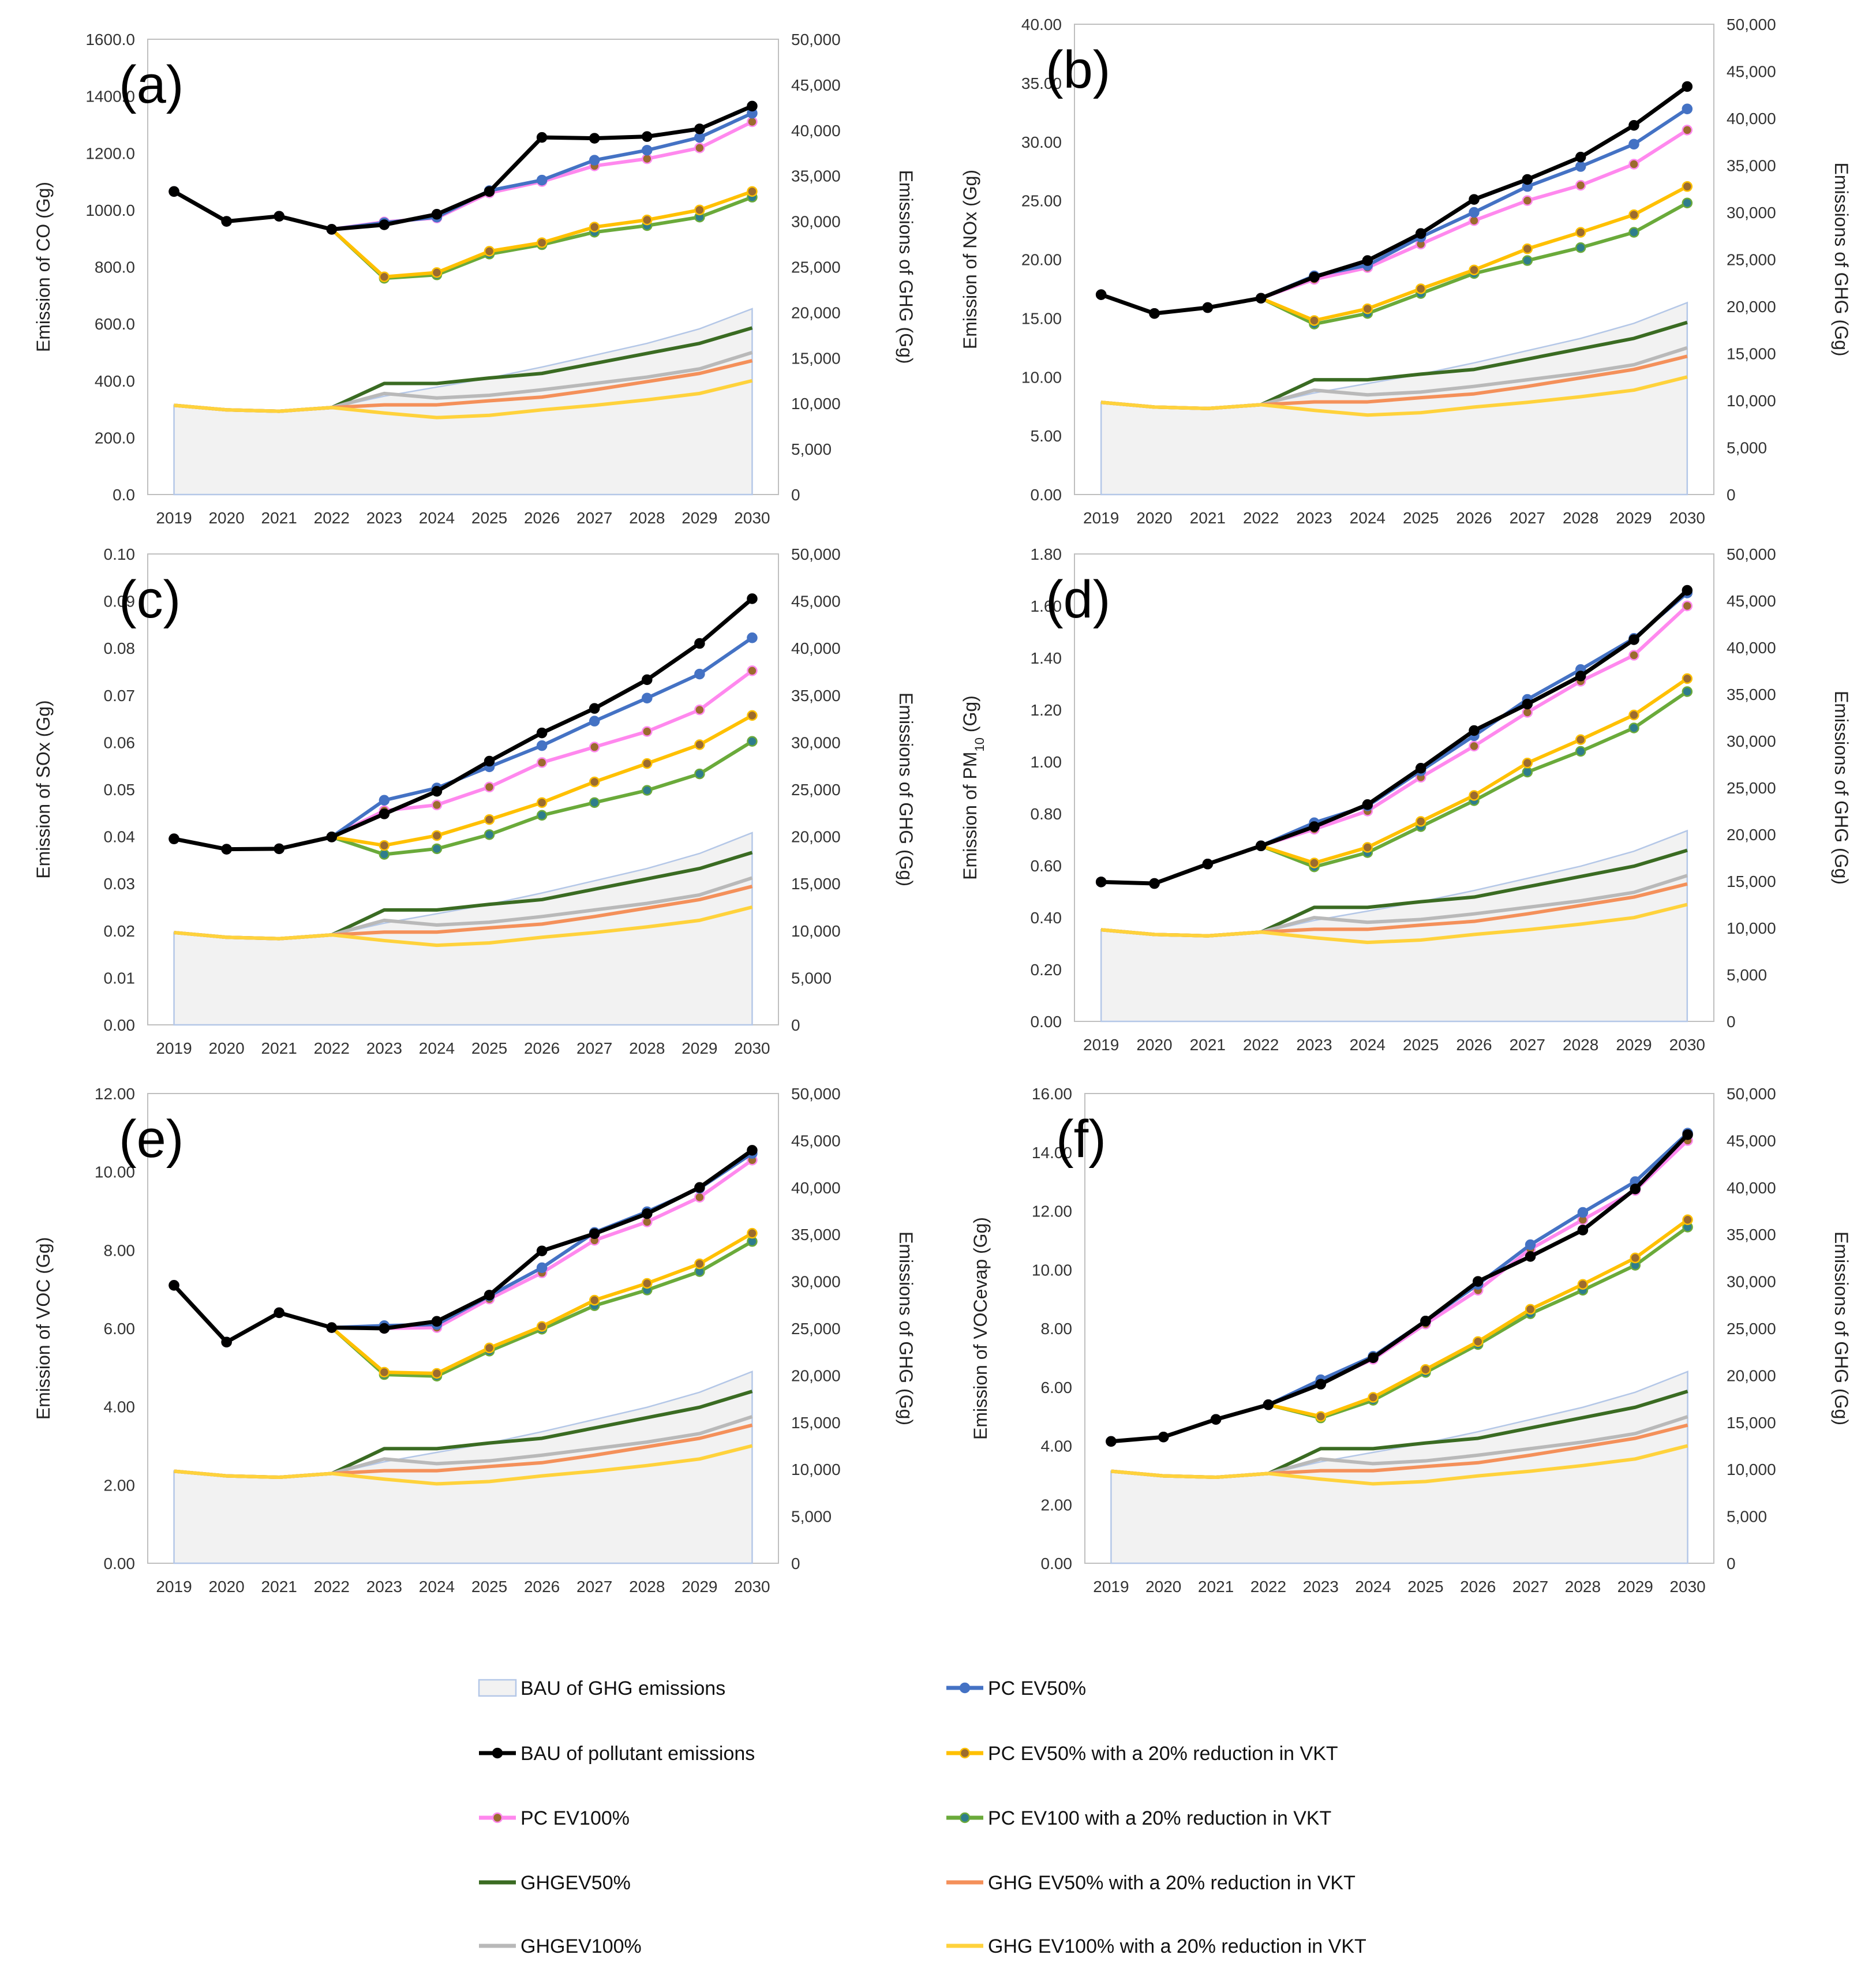 The height and width of the screenshot is (1977, 1876). What do you see at coordinates (1314, 518) in the screenshot?
I see `x-tick: 2023` at bounding box center [1314, 518].